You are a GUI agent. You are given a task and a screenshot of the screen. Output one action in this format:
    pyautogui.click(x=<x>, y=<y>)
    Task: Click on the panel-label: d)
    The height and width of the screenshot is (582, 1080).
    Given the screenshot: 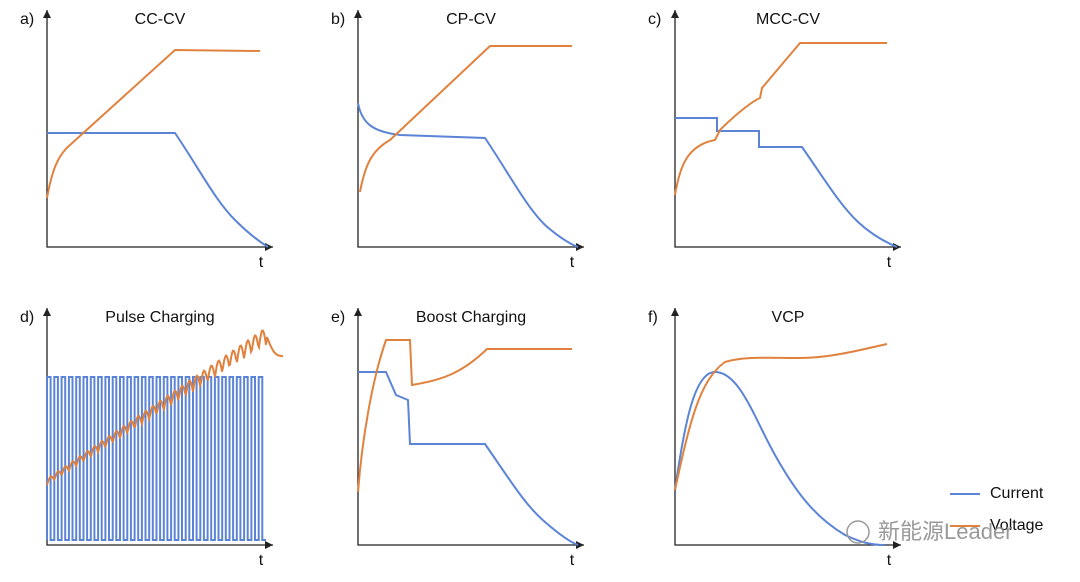 What is the action you would take?
    pyautogui.click(x=27, y=317)
    